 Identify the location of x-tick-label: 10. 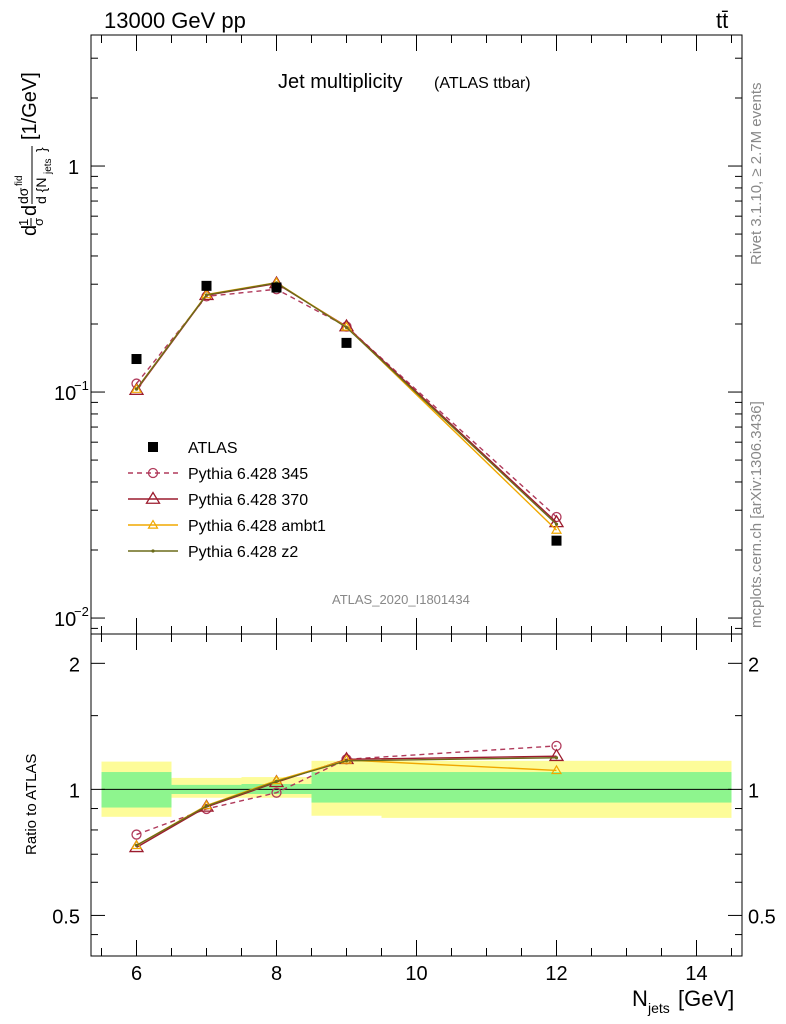
(416, 974).